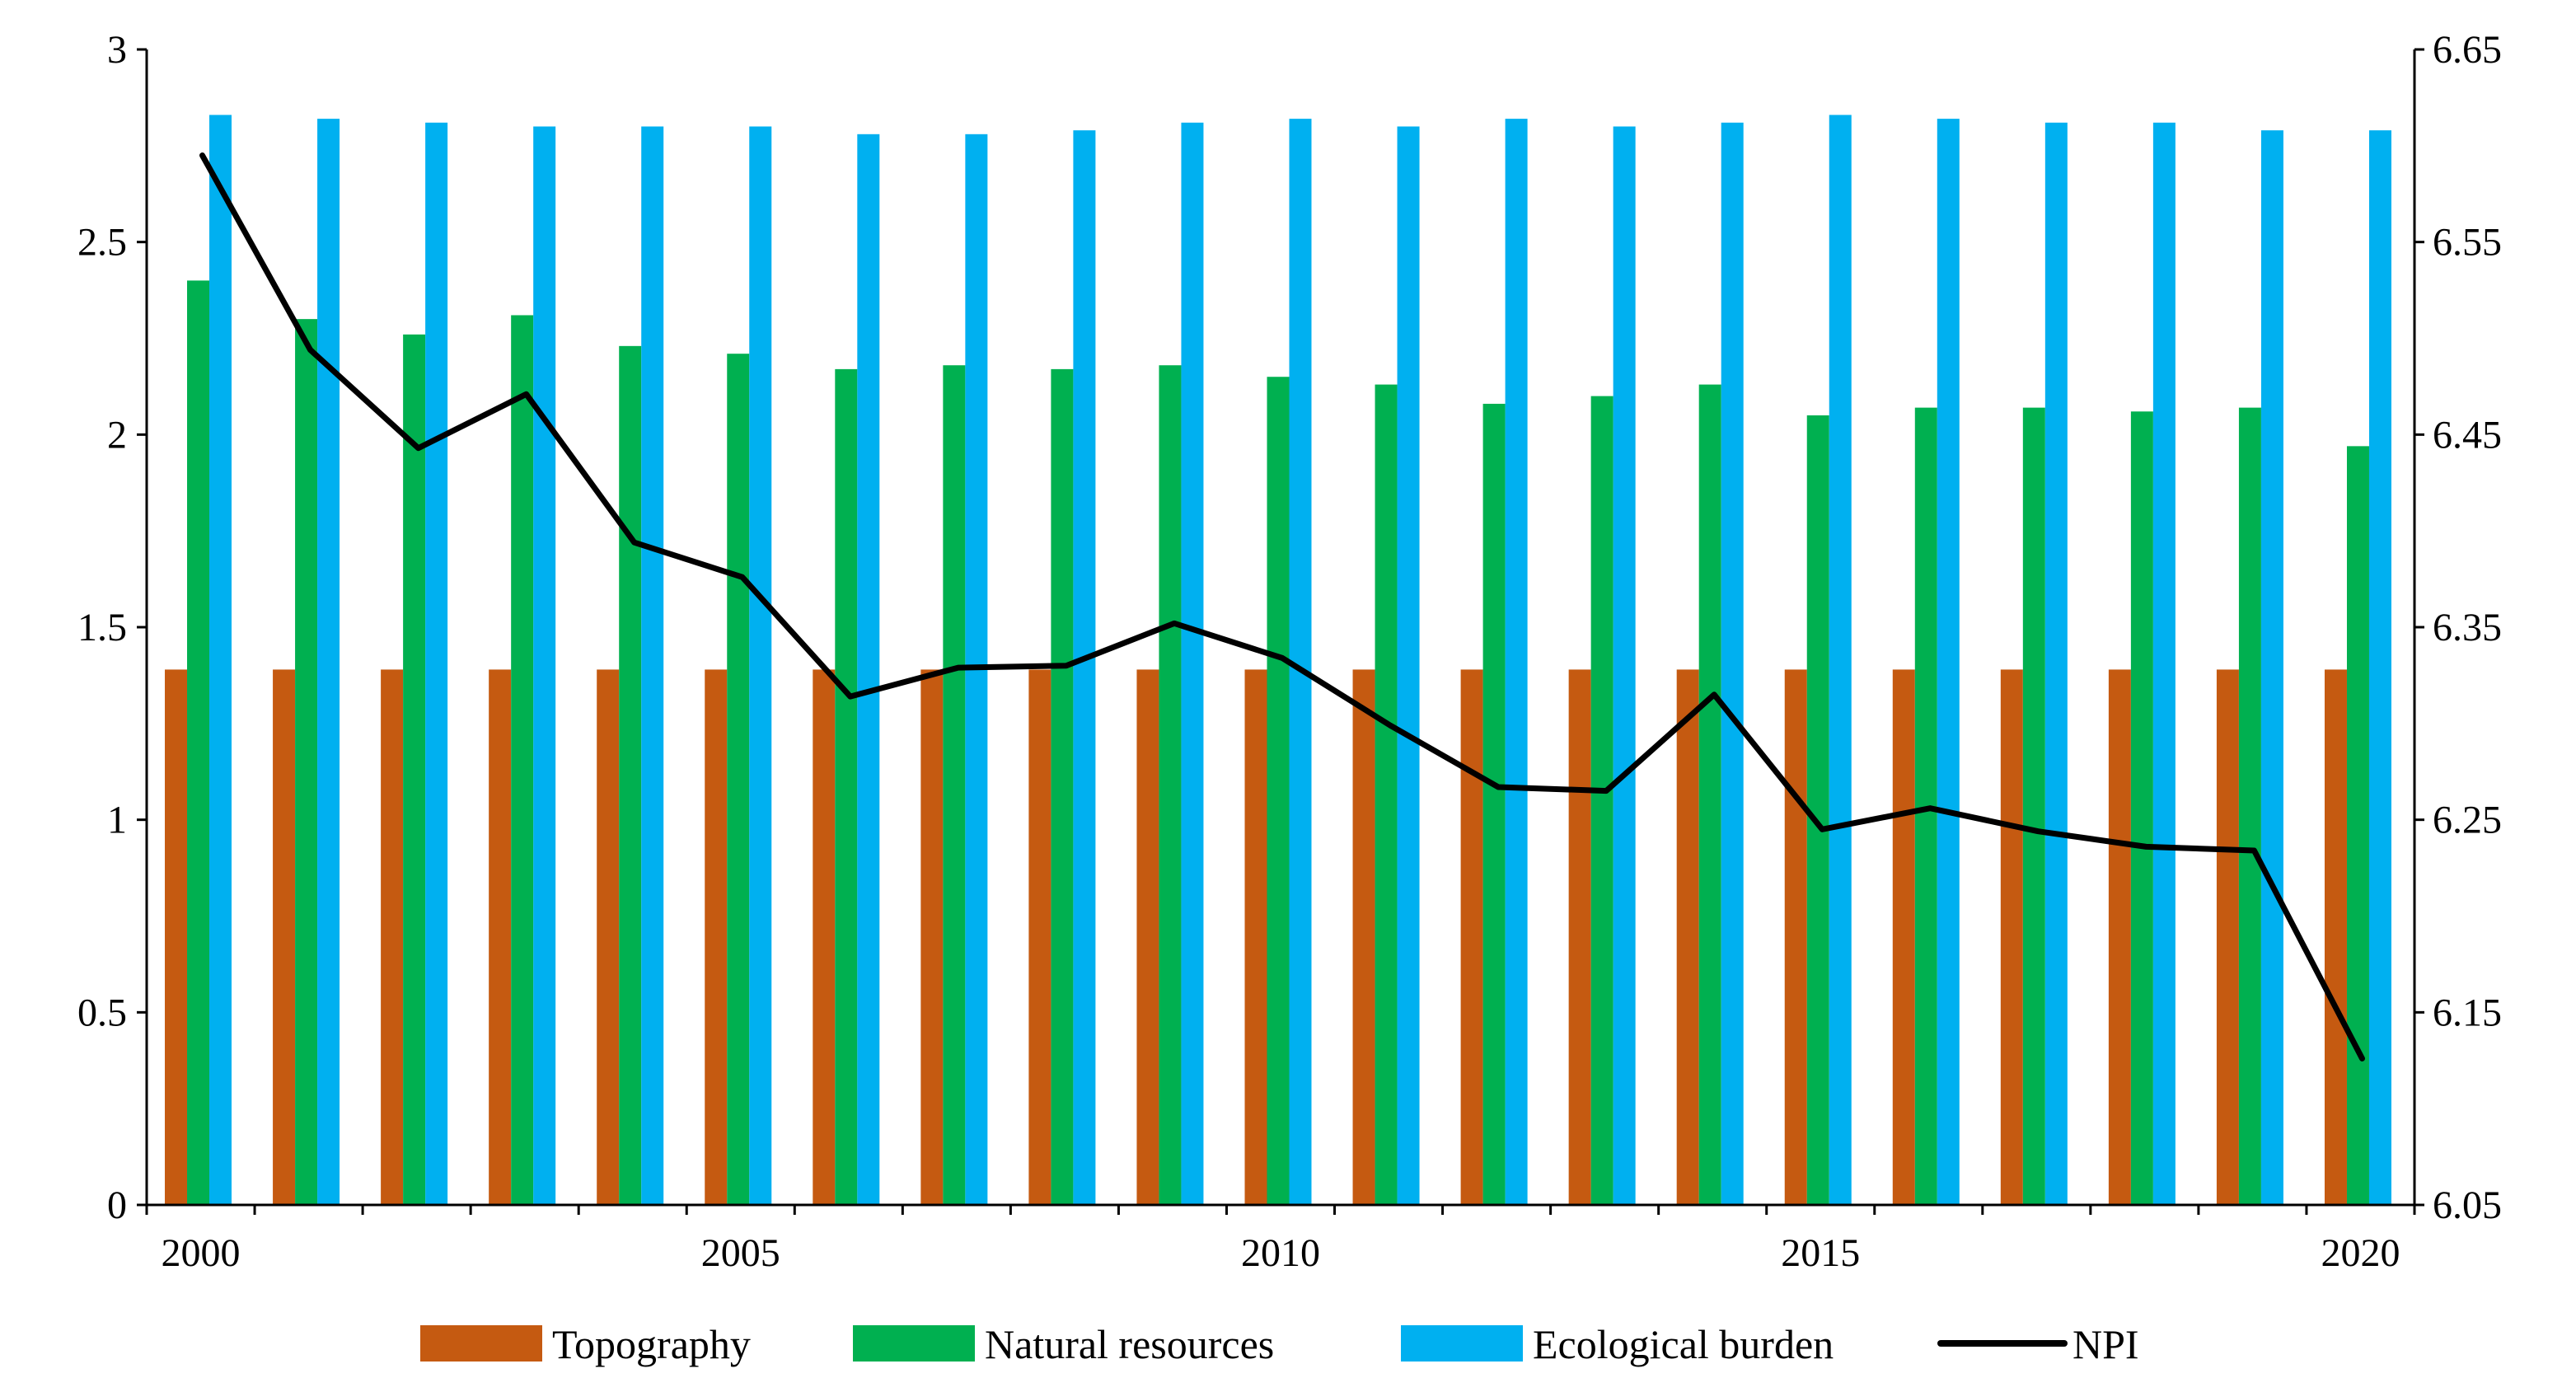  What do you see at coordinates (544, 666) in the screenshot?
I see `ecological-burden-bar-2003` at bounding box center [544, 666].